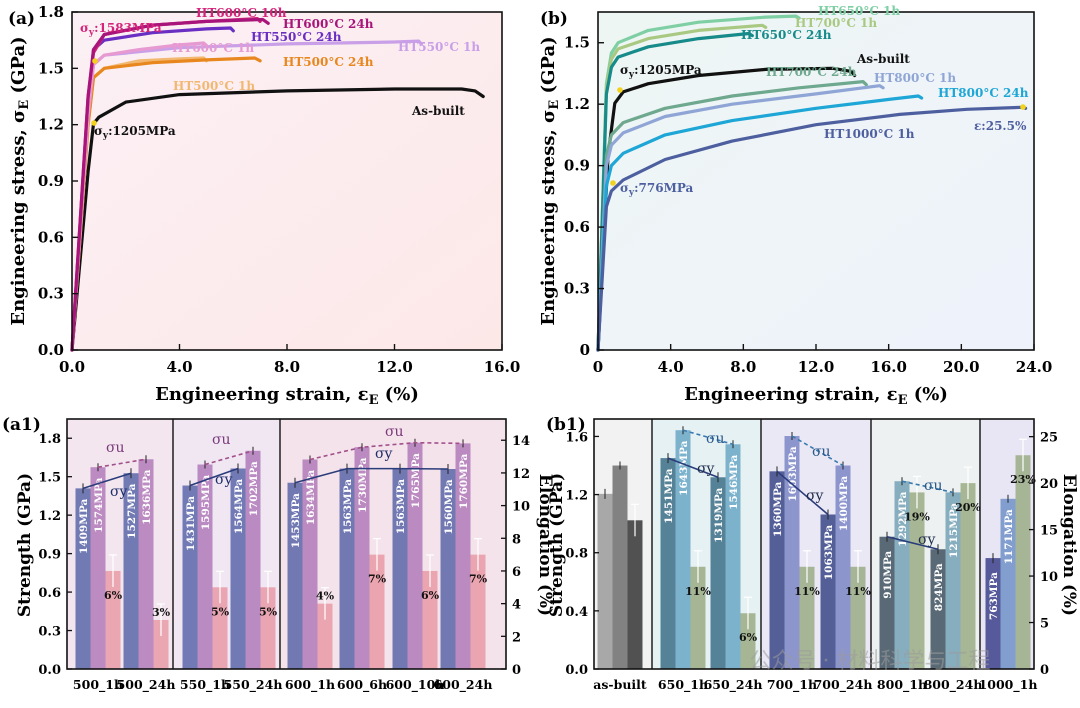  What do you see at coordinates (516, 637) in the screenshot?
I see `a1-ytick-right-label: 2` at bounding box center [516, 637].